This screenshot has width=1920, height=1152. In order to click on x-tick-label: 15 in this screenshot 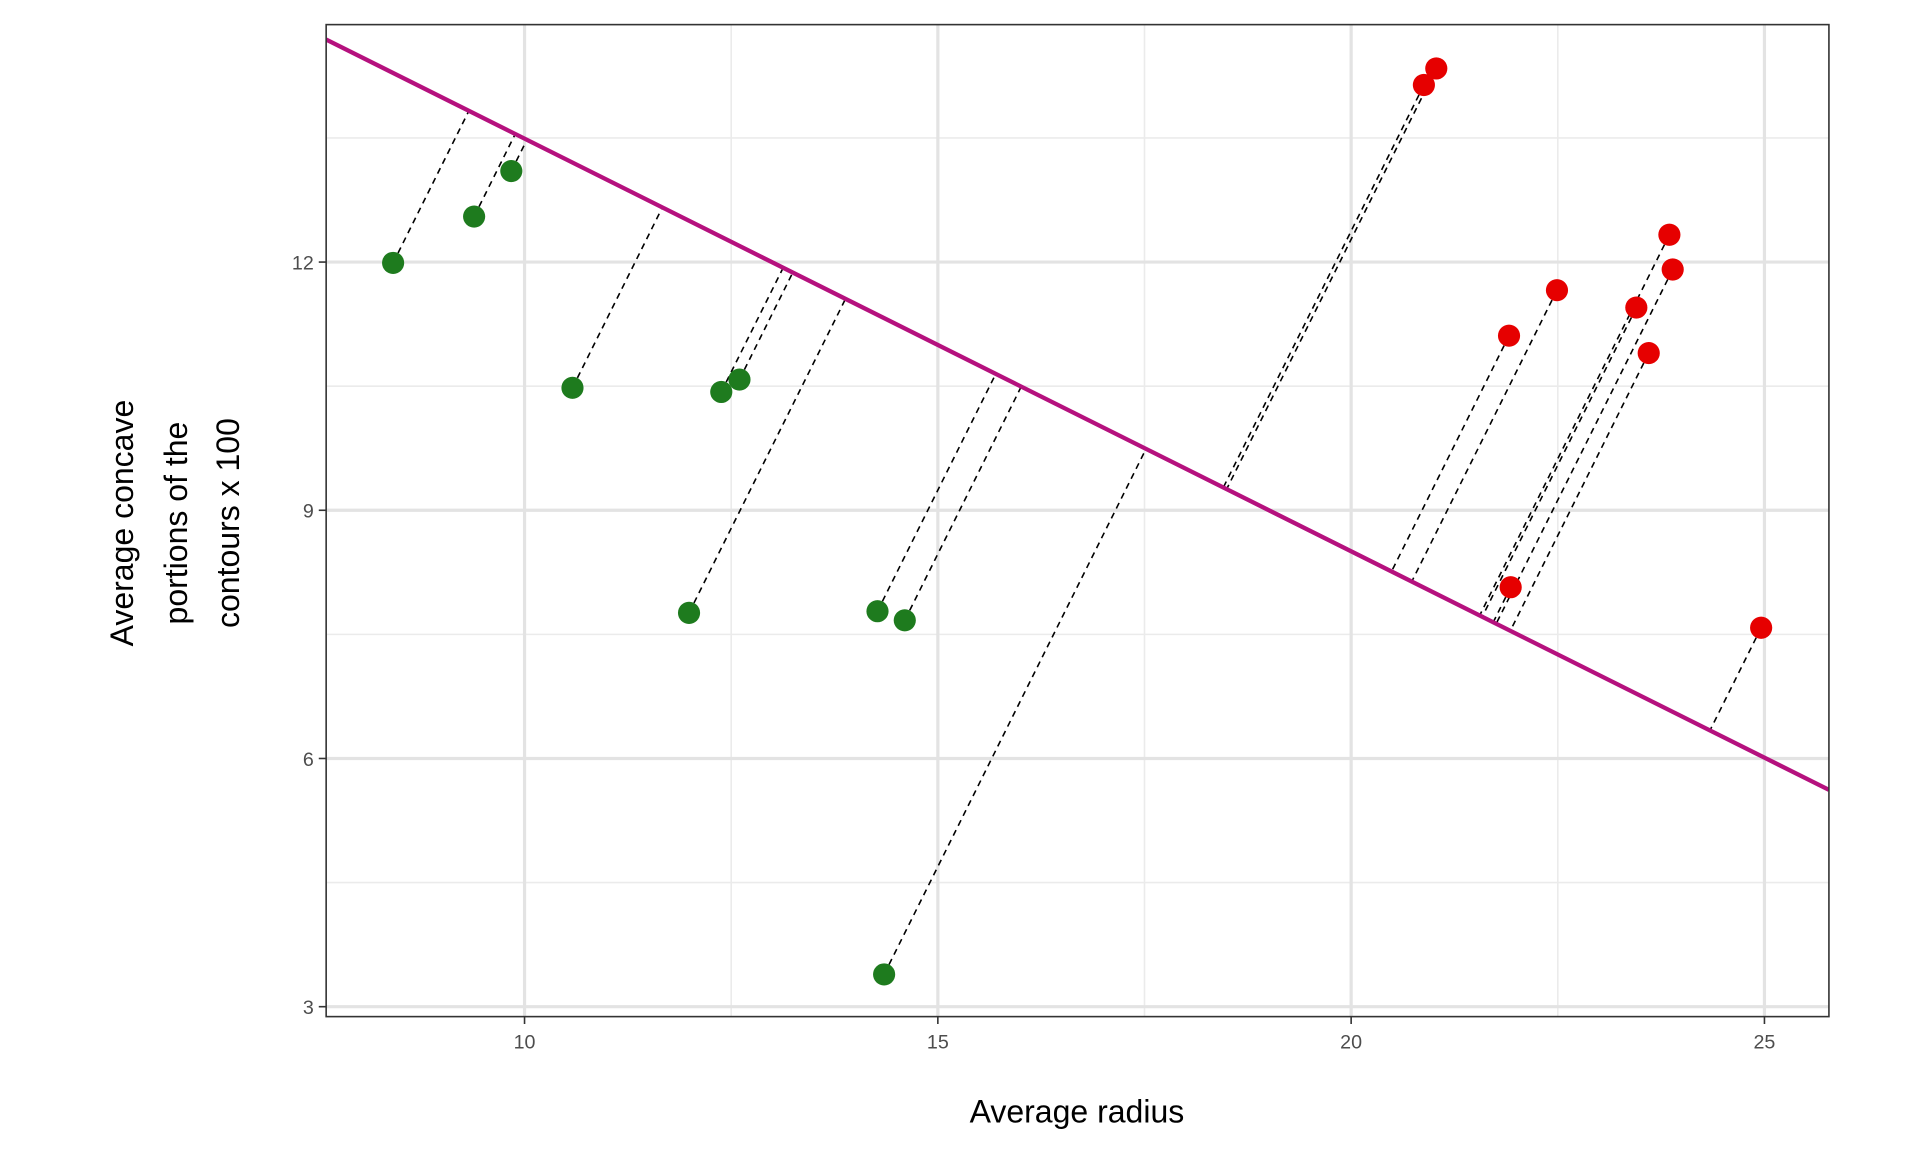, I will do `click(938, 1043)`.